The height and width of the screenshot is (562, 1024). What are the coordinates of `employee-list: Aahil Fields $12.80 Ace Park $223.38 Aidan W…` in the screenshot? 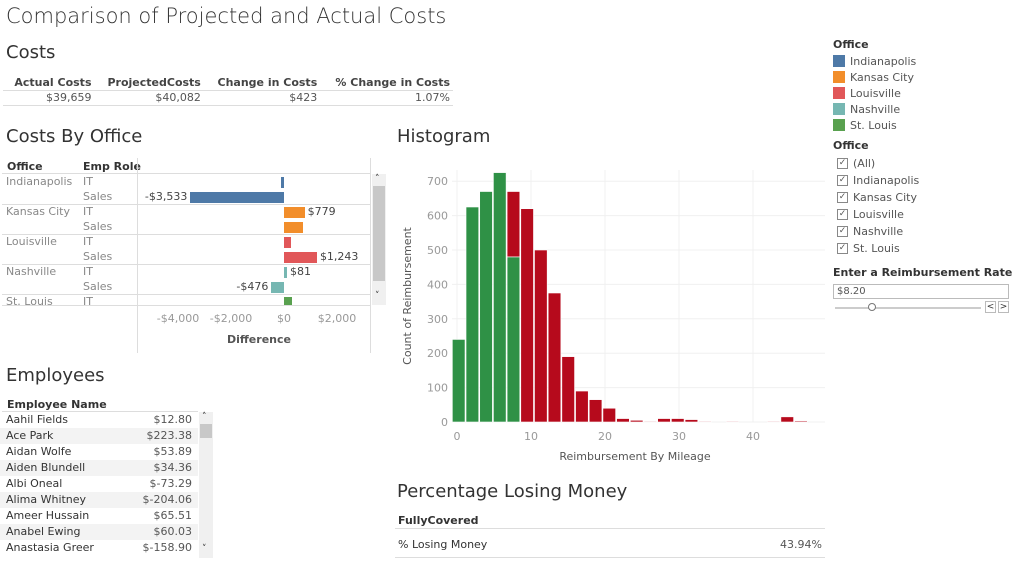 It's located at (99, 487).